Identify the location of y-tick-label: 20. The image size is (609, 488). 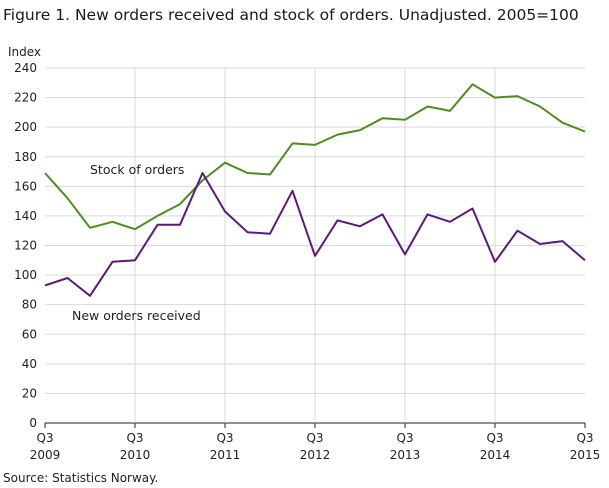
(29, 393).